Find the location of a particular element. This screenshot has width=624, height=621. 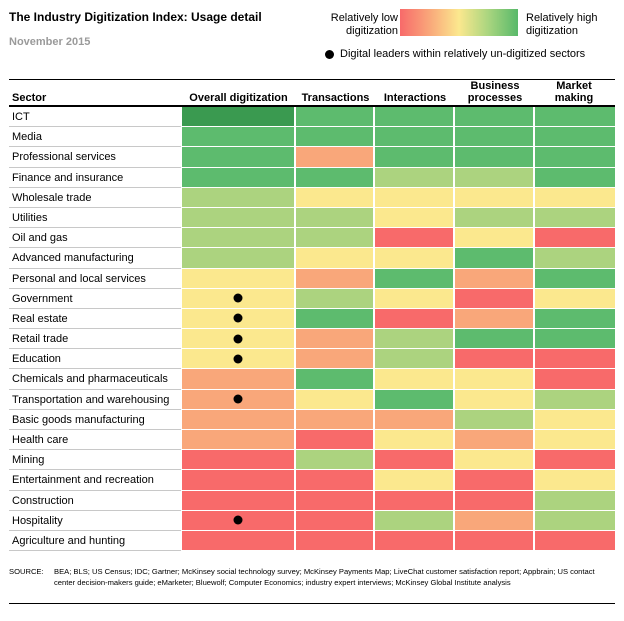

table-row: Retail trade is located at coordinates (312, 339).